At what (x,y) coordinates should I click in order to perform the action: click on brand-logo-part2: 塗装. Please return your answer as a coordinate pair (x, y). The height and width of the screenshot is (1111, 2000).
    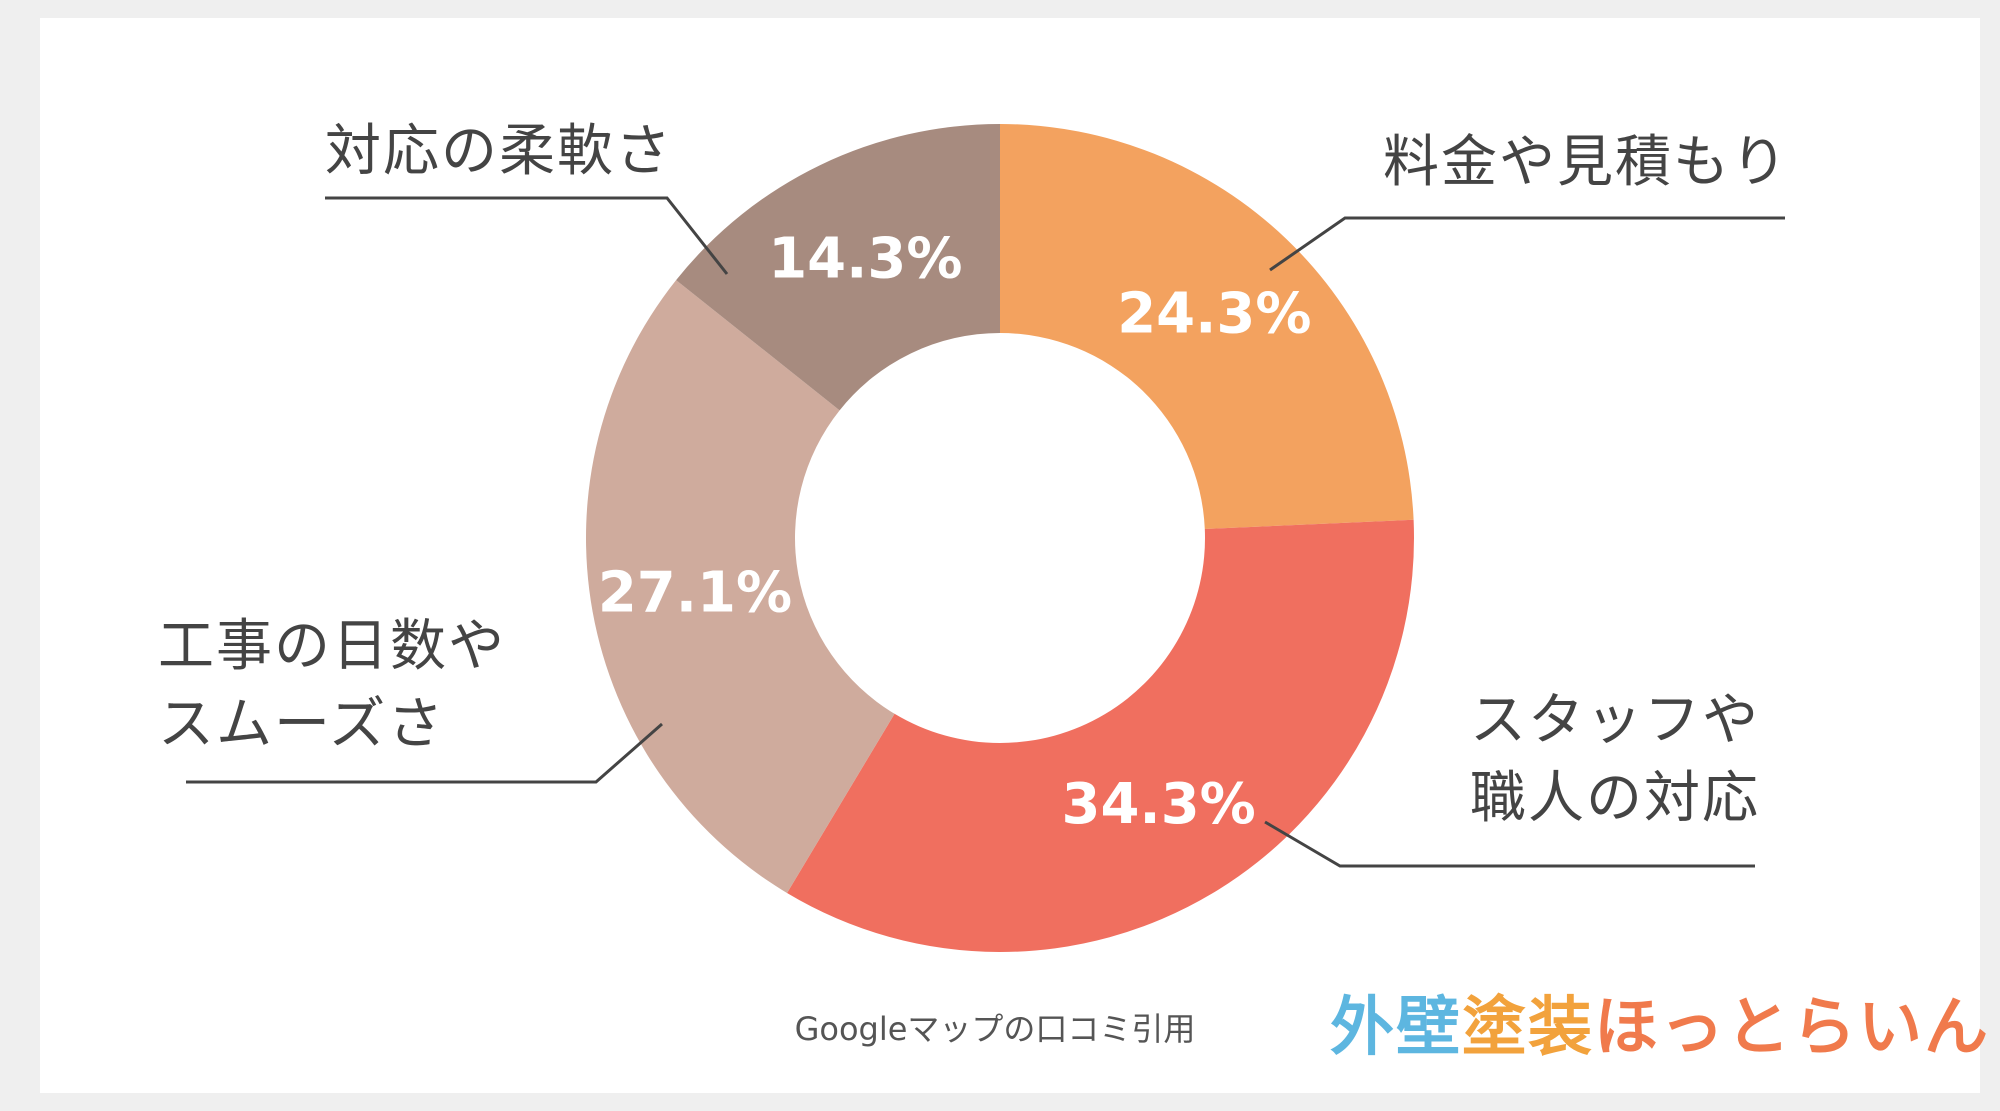
    Looking at the image, I should click on (1528, 1028).